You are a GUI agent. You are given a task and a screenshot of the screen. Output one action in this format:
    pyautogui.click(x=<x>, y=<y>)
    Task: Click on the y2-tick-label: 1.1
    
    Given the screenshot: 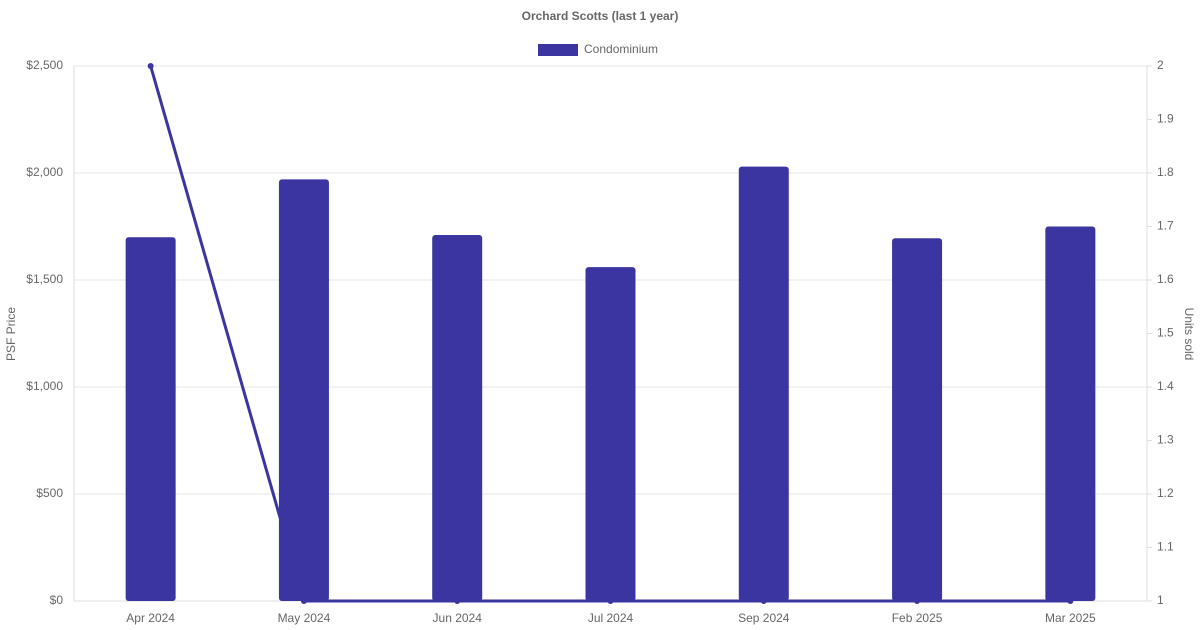 What is the action you would take?
    pyautogui.click(x=1165, y=547)
    